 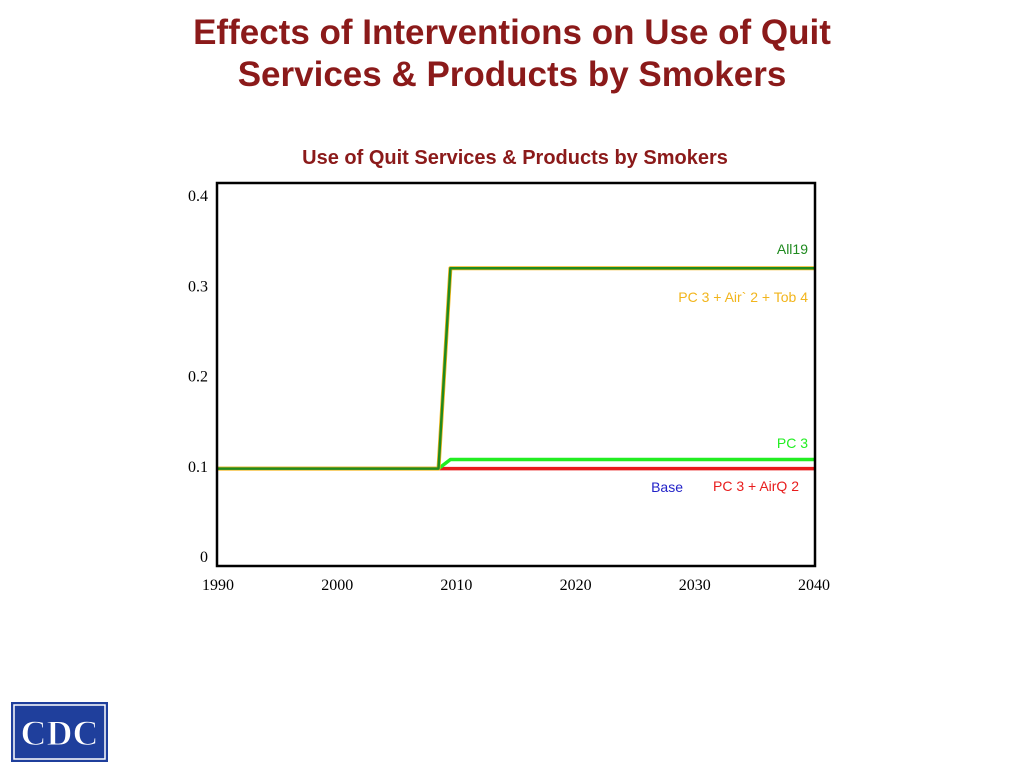 I want to click on y-tick-label: 0.2, so click(x=198, y=377).